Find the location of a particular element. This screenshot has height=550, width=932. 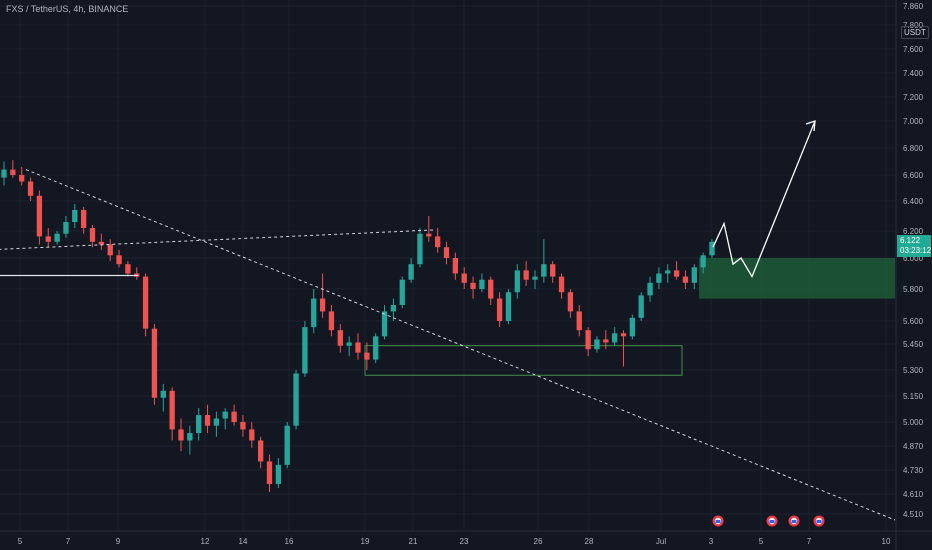

currency-label: USDT is located at coordinates (915, 32).